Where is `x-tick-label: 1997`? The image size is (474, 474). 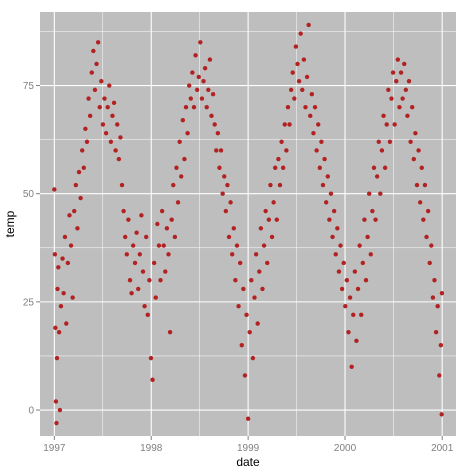 x-tick-label: 1997 is located at coordinates (54, 448).